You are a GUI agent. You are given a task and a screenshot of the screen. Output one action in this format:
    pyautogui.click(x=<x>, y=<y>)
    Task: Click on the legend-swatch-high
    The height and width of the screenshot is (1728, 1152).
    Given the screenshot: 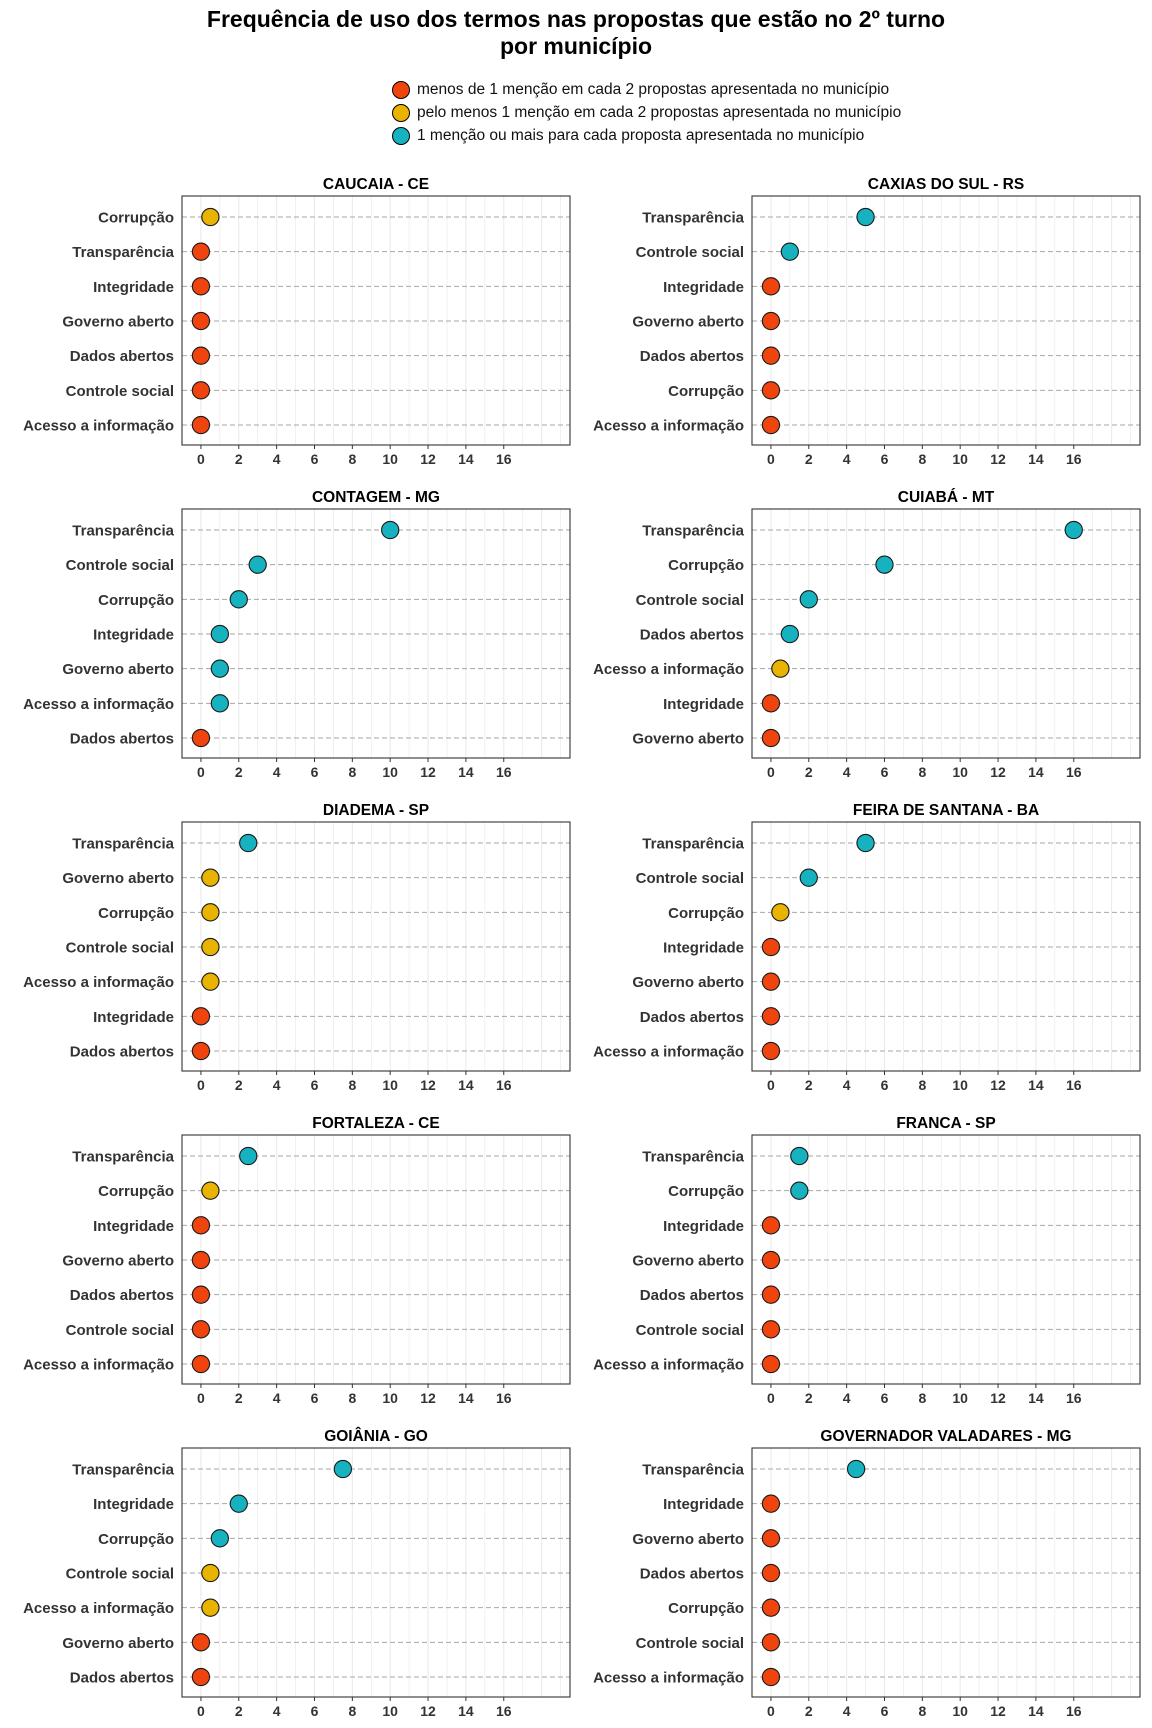 What is the action you would take?
    pyautogui.click(x=401, y=135)
    